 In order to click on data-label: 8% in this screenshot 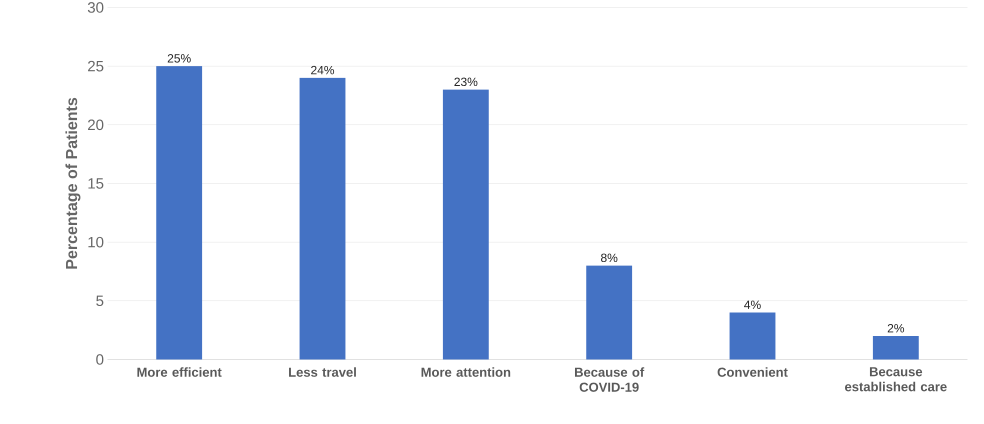, I will do `click(609, 258)`.